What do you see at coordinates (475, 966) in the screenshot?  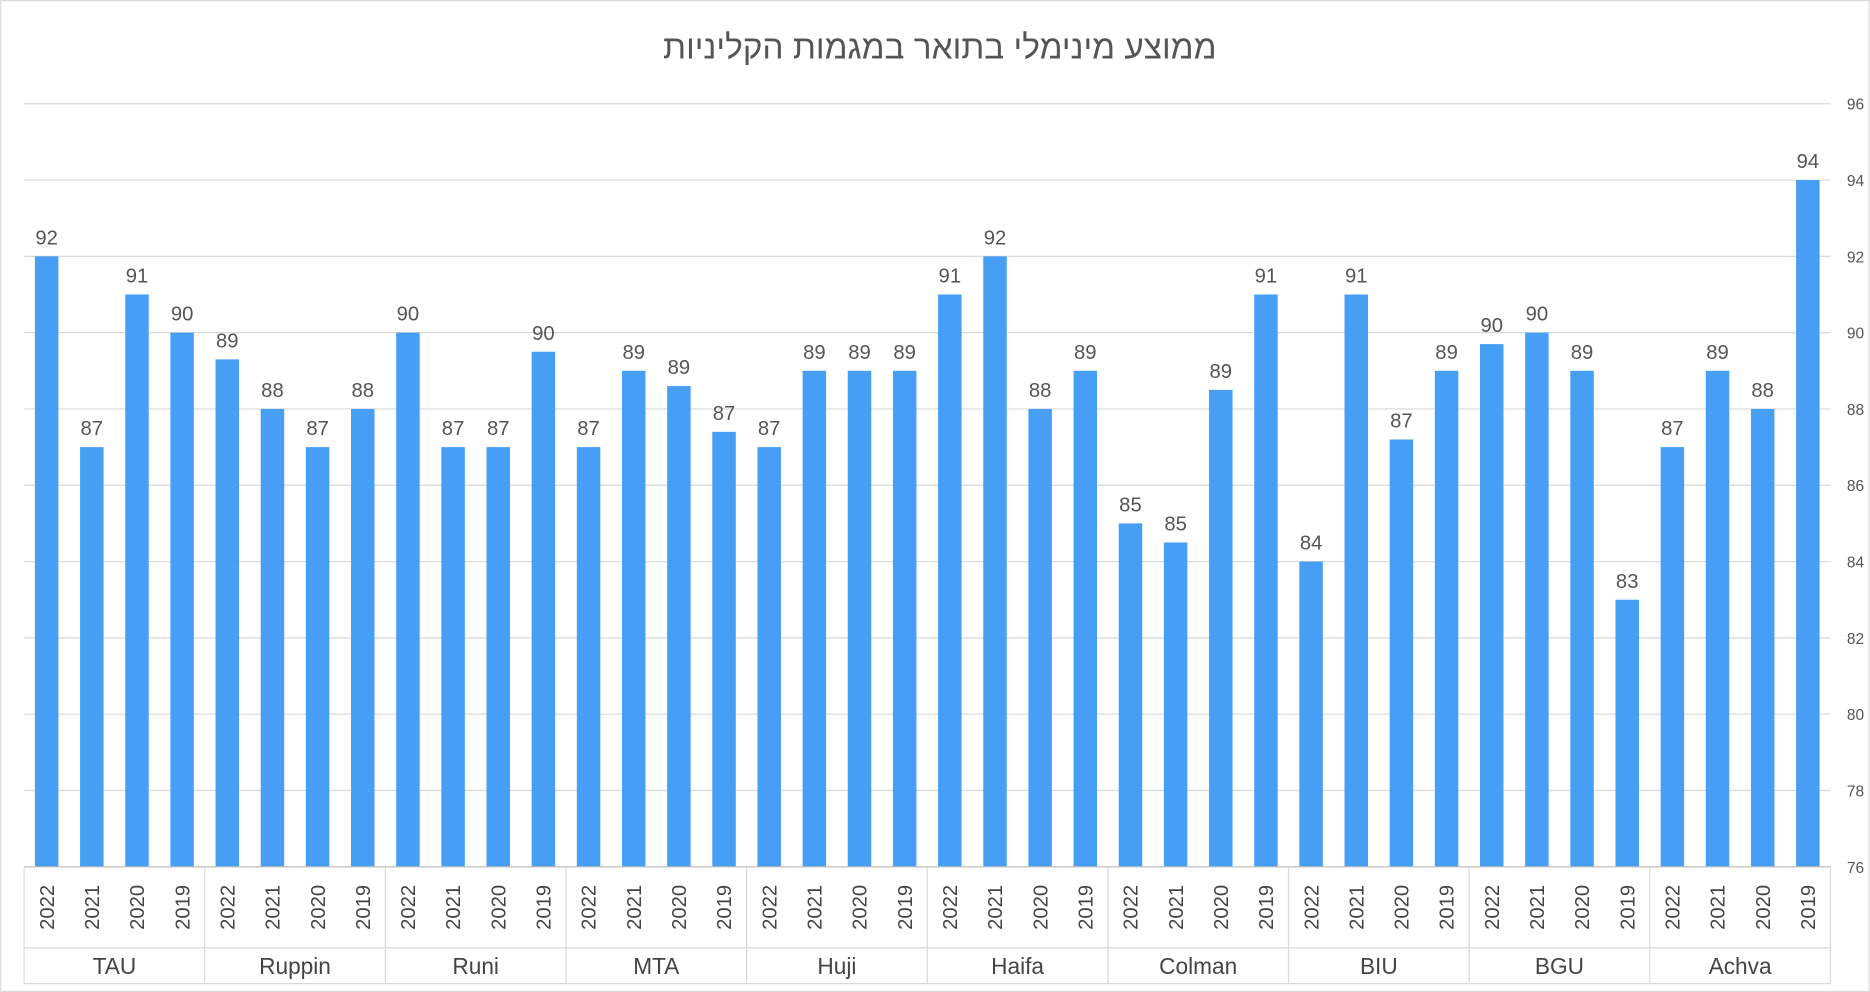 I see `x-group-label: Runi` at bounding box center [475, 966].